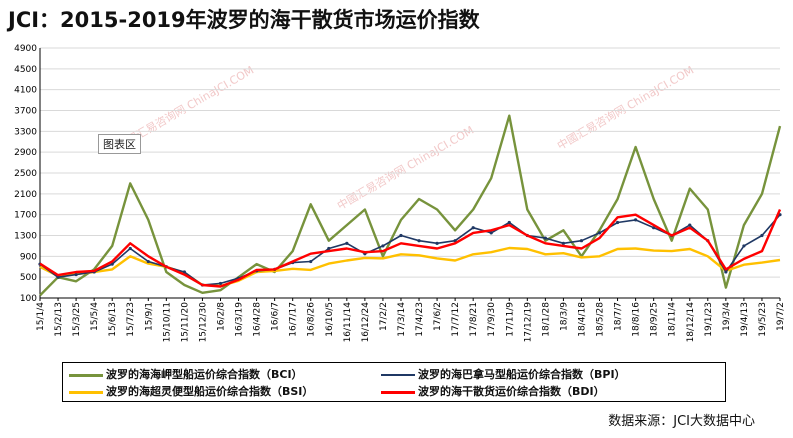  Describe the element at coordinates (59, 319) in the screenshot. I see `x-tick-label: 15/2/13` at that location.